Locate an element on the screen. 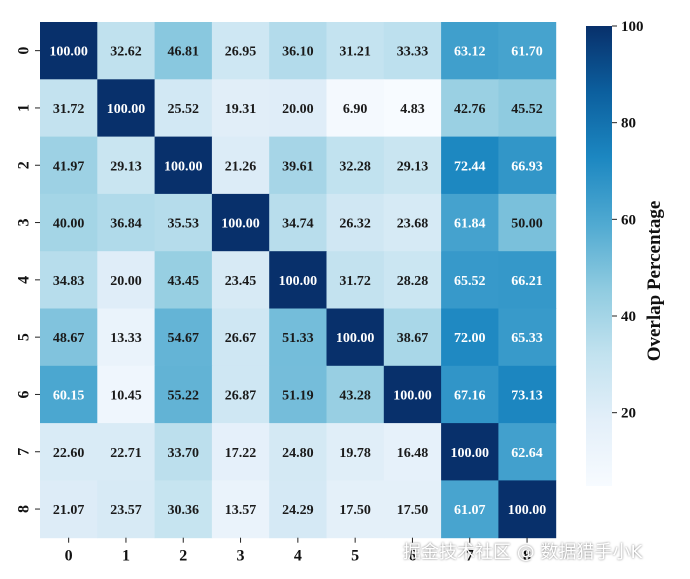 This screenshot has width=690, height=579. cell-label-4-3: 23.45 is located at coordinates (241, 281).